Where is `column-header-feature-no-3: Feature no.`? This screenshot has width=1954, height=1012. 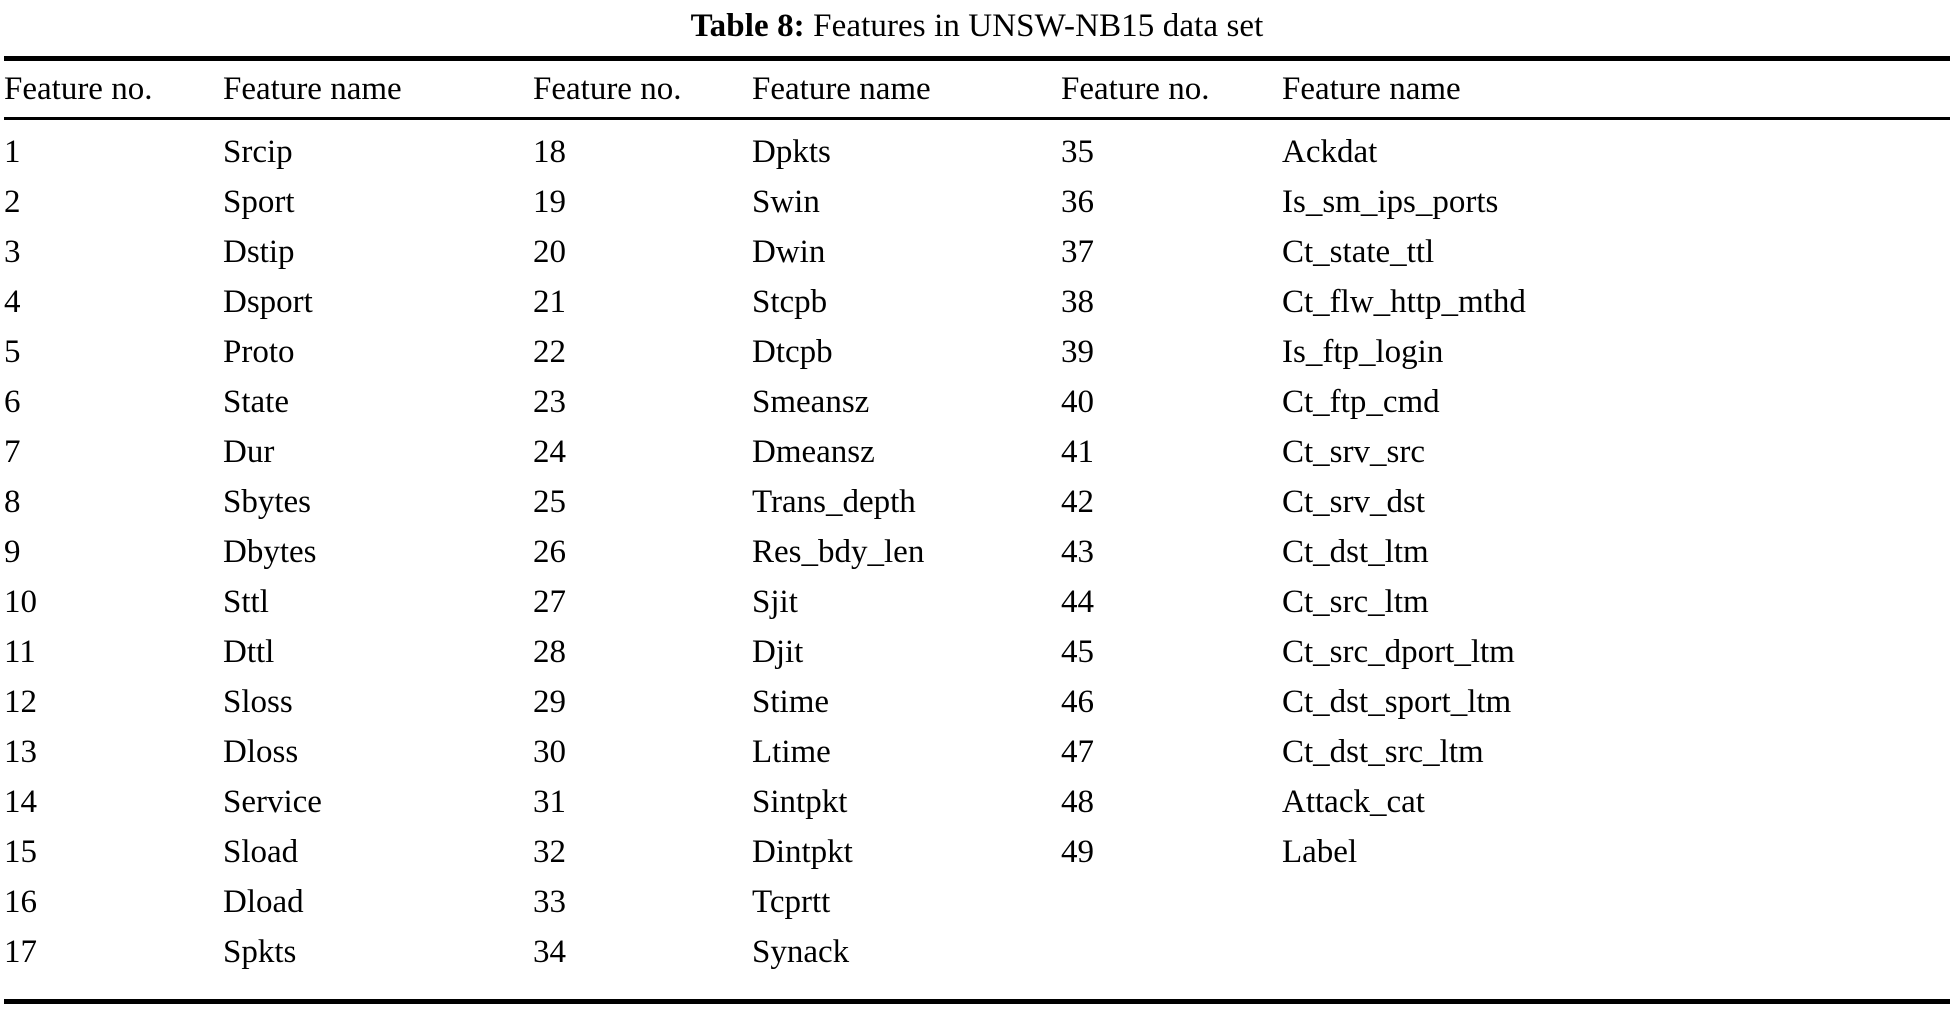
column-header-feature-no-3: Feature no. is located at coordinates (1135, 89).